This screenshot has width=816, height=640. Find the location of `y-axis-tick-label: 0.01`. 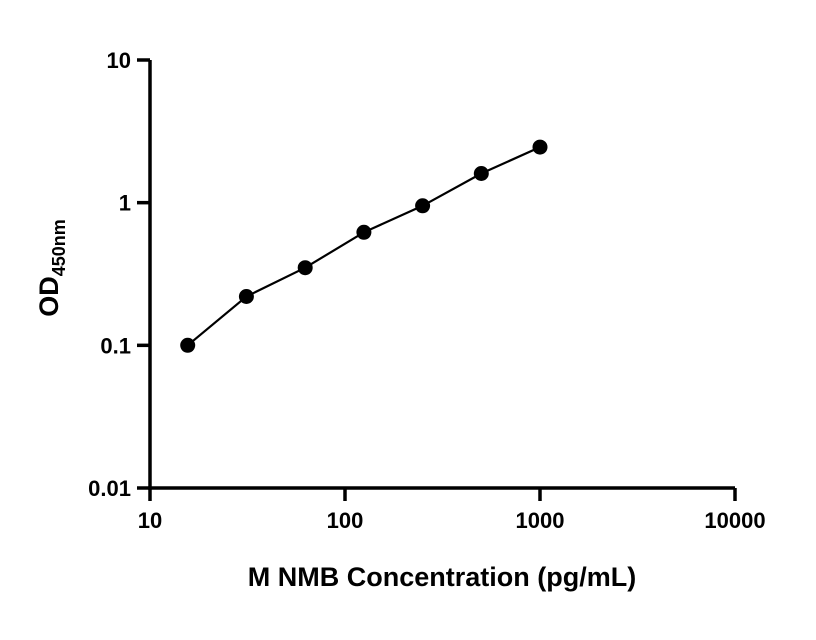

y-axis-tick-label: 0.01 is located at coordinates (109, 488).